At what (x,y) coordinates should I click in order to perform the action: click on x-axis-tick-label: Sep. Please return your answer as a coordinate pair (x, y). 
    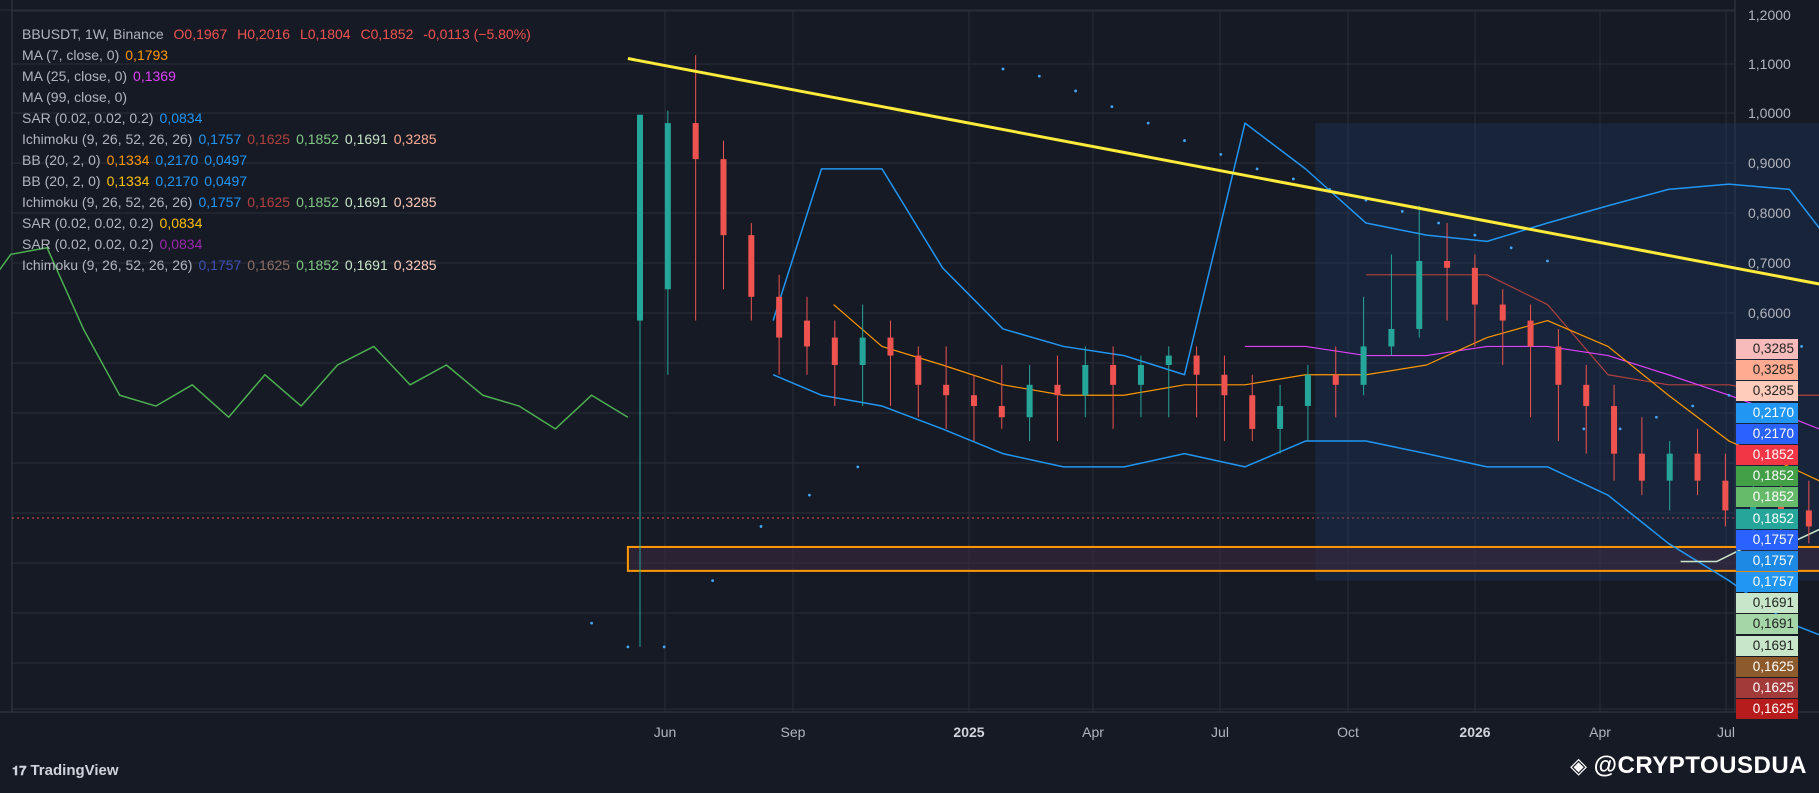
    Looking at the image, I should click on (793, 732).